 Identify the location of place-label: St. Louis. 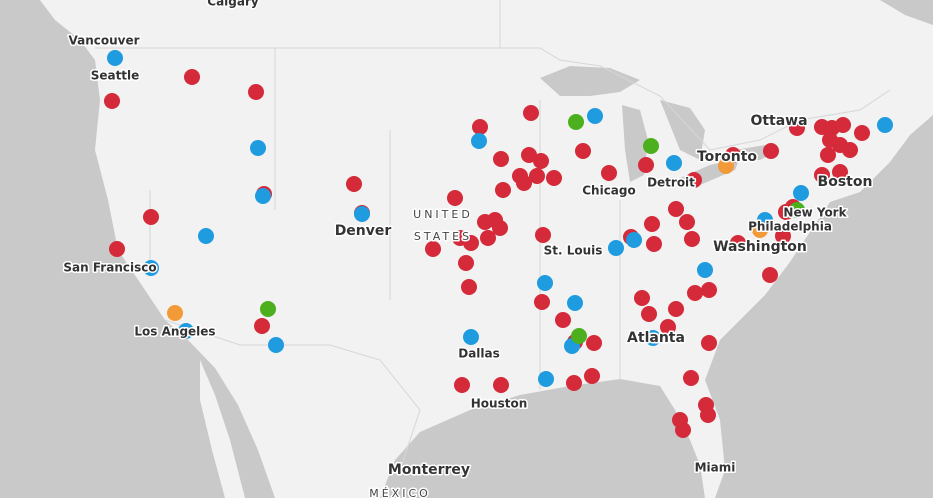
(573, 251).